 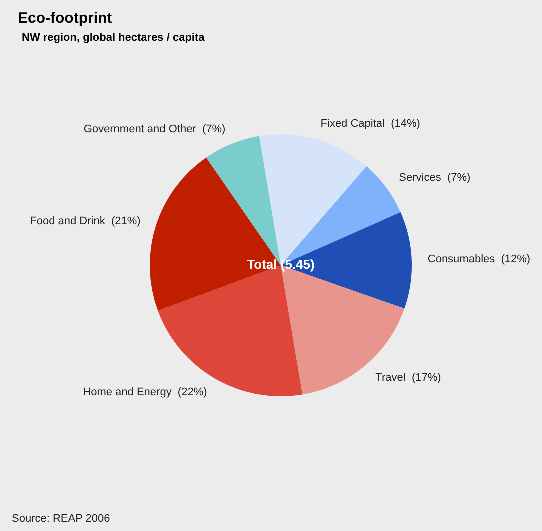 I want to click on slice-label: Government and Other (7%), so click(x=155, y=129).